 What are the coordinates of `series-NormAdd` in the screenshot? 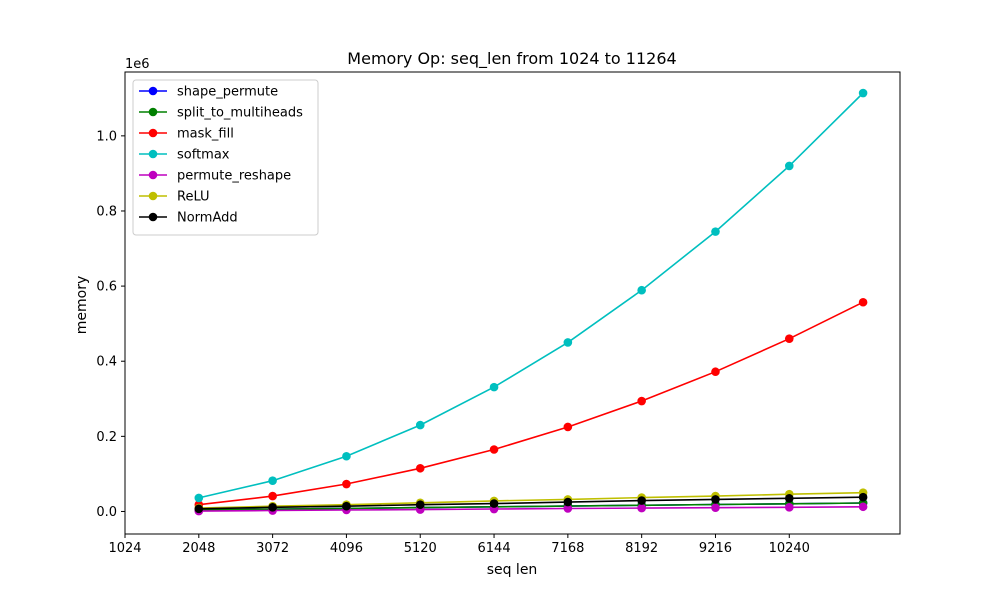 It's located at (531, 503).